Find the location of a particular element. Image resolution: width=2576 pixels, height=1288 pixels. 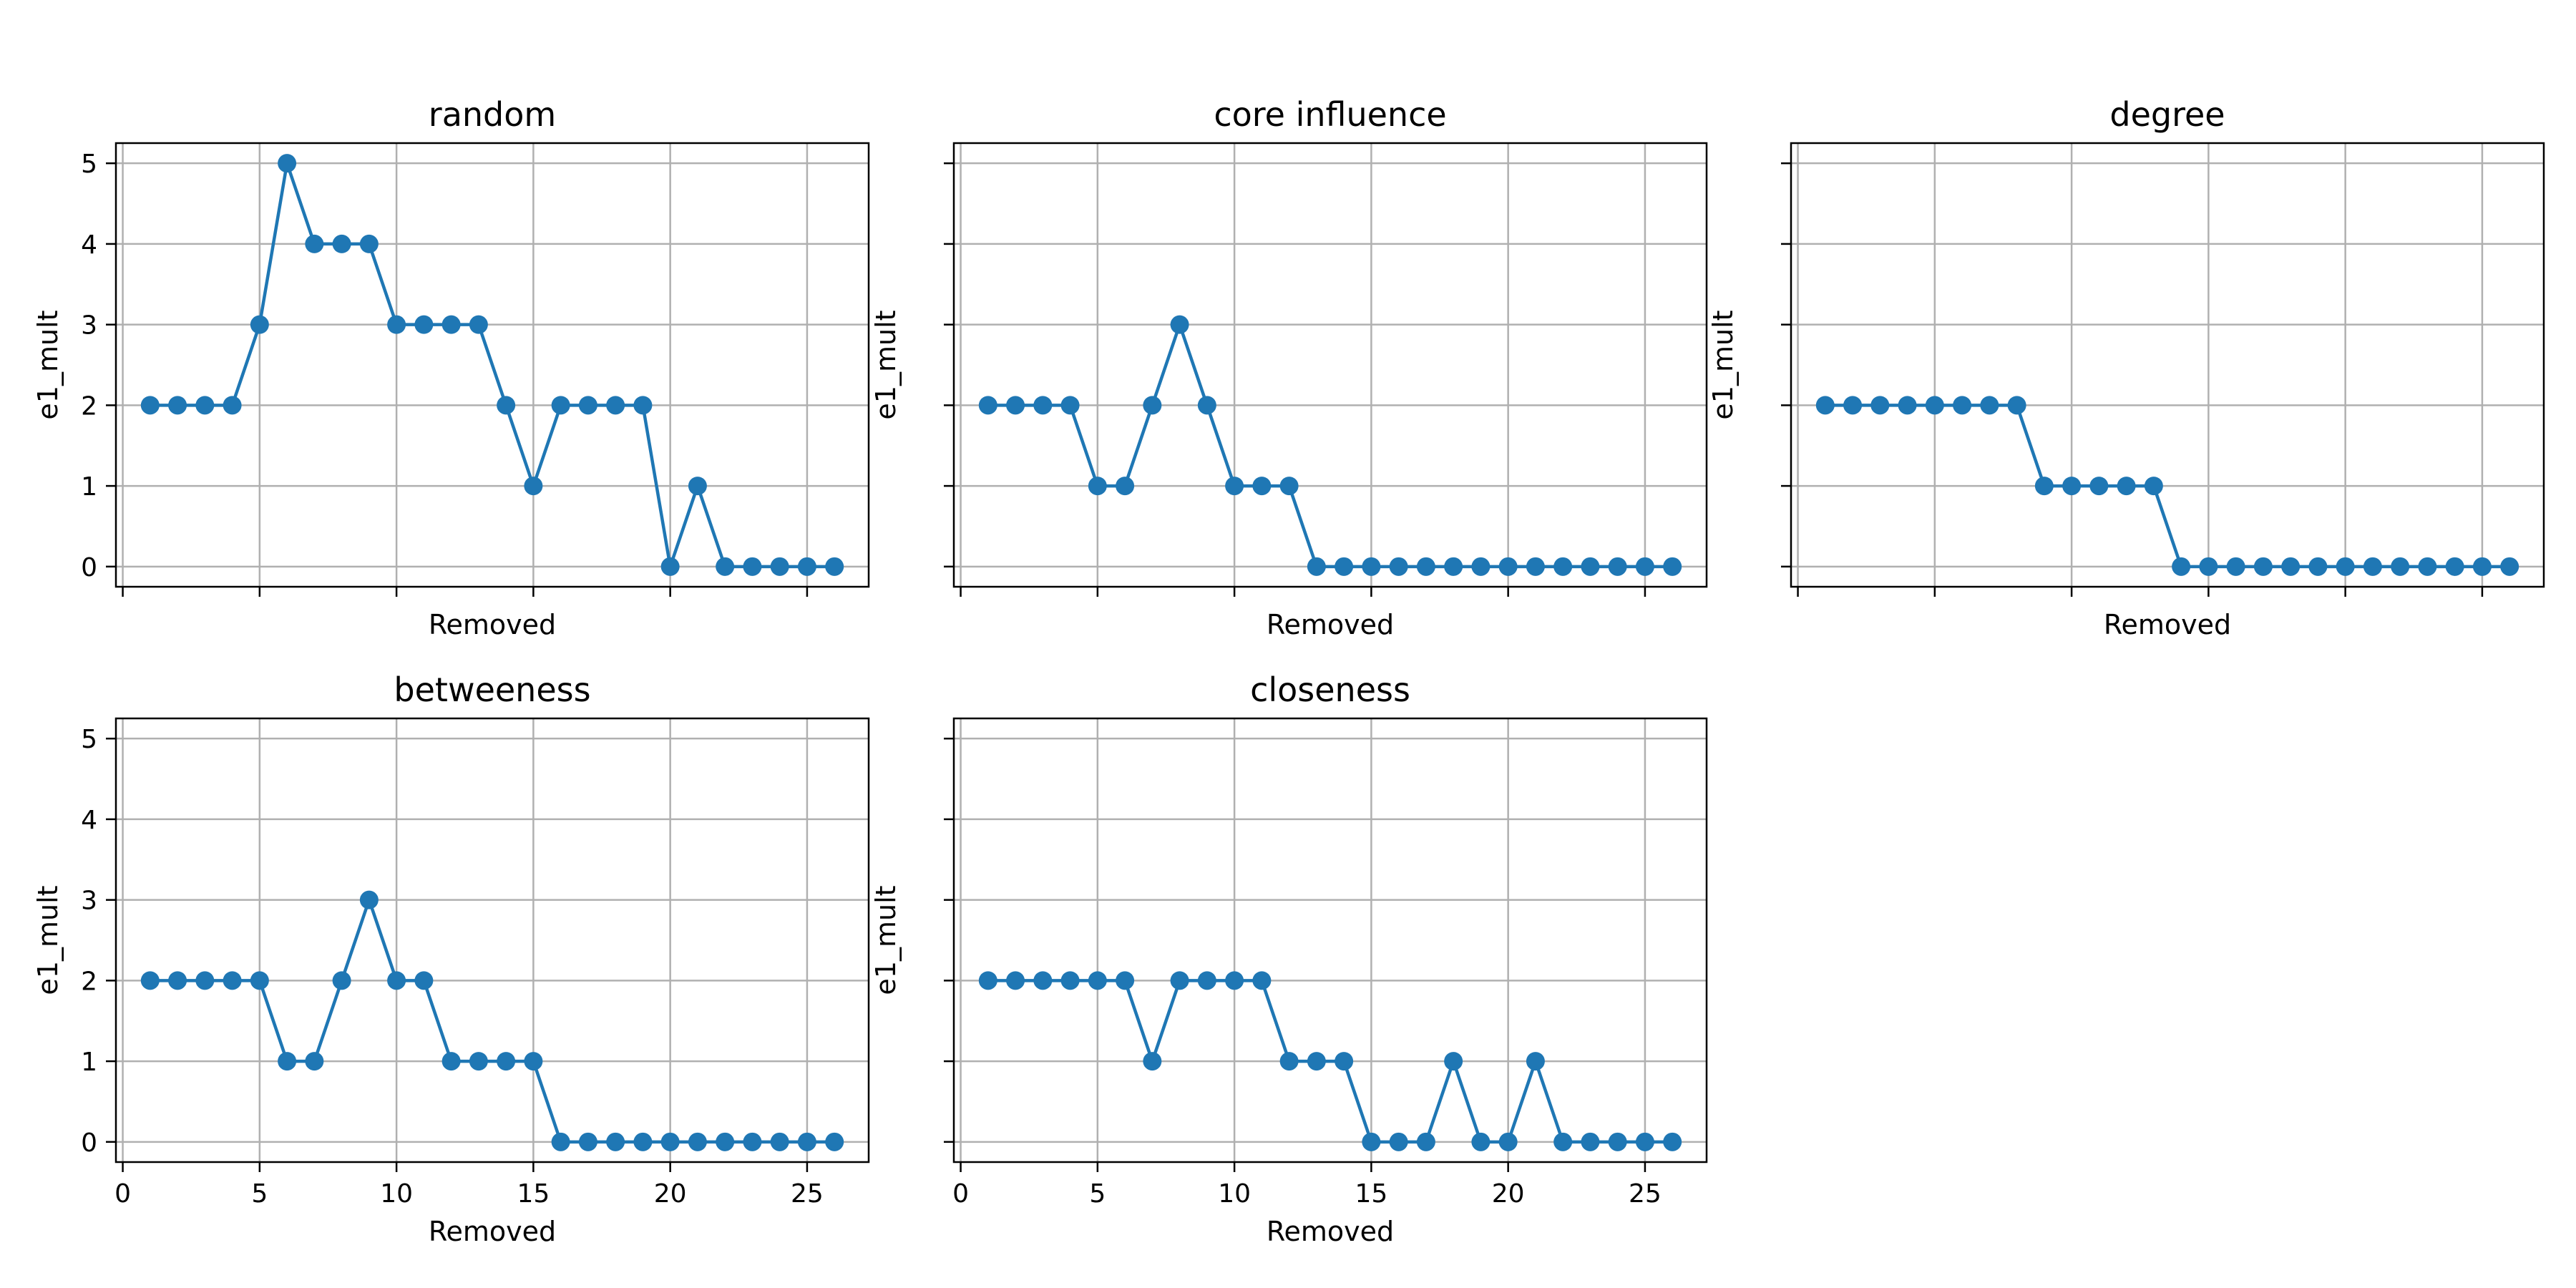

x-tick-label: 20 is located at coordinates (670, 1194).